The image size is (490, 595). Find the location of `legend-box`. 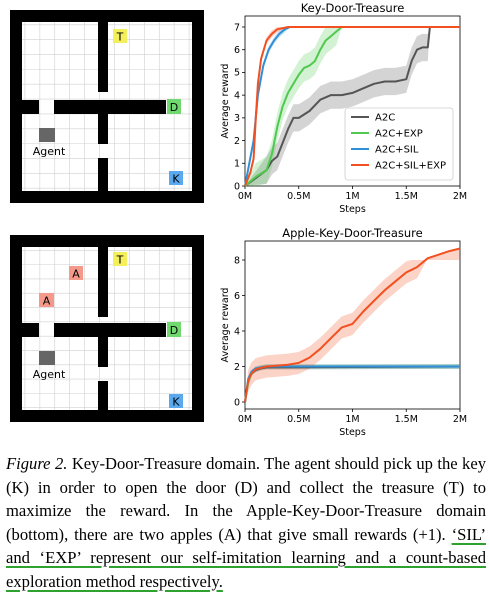

legend-box is located at coordinates (399, 144).